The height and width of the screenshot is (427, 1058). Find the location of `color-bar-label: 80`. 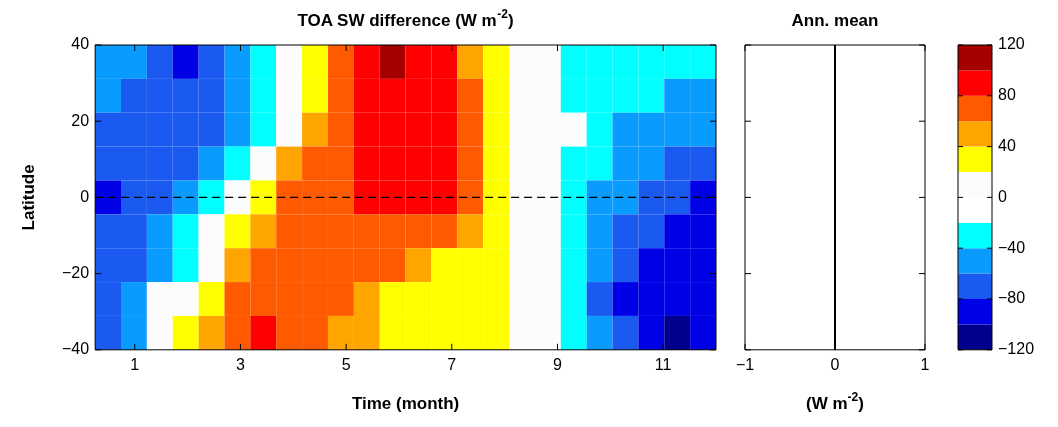

color-bar-label: 80 is located at coordinates (1007, 95).